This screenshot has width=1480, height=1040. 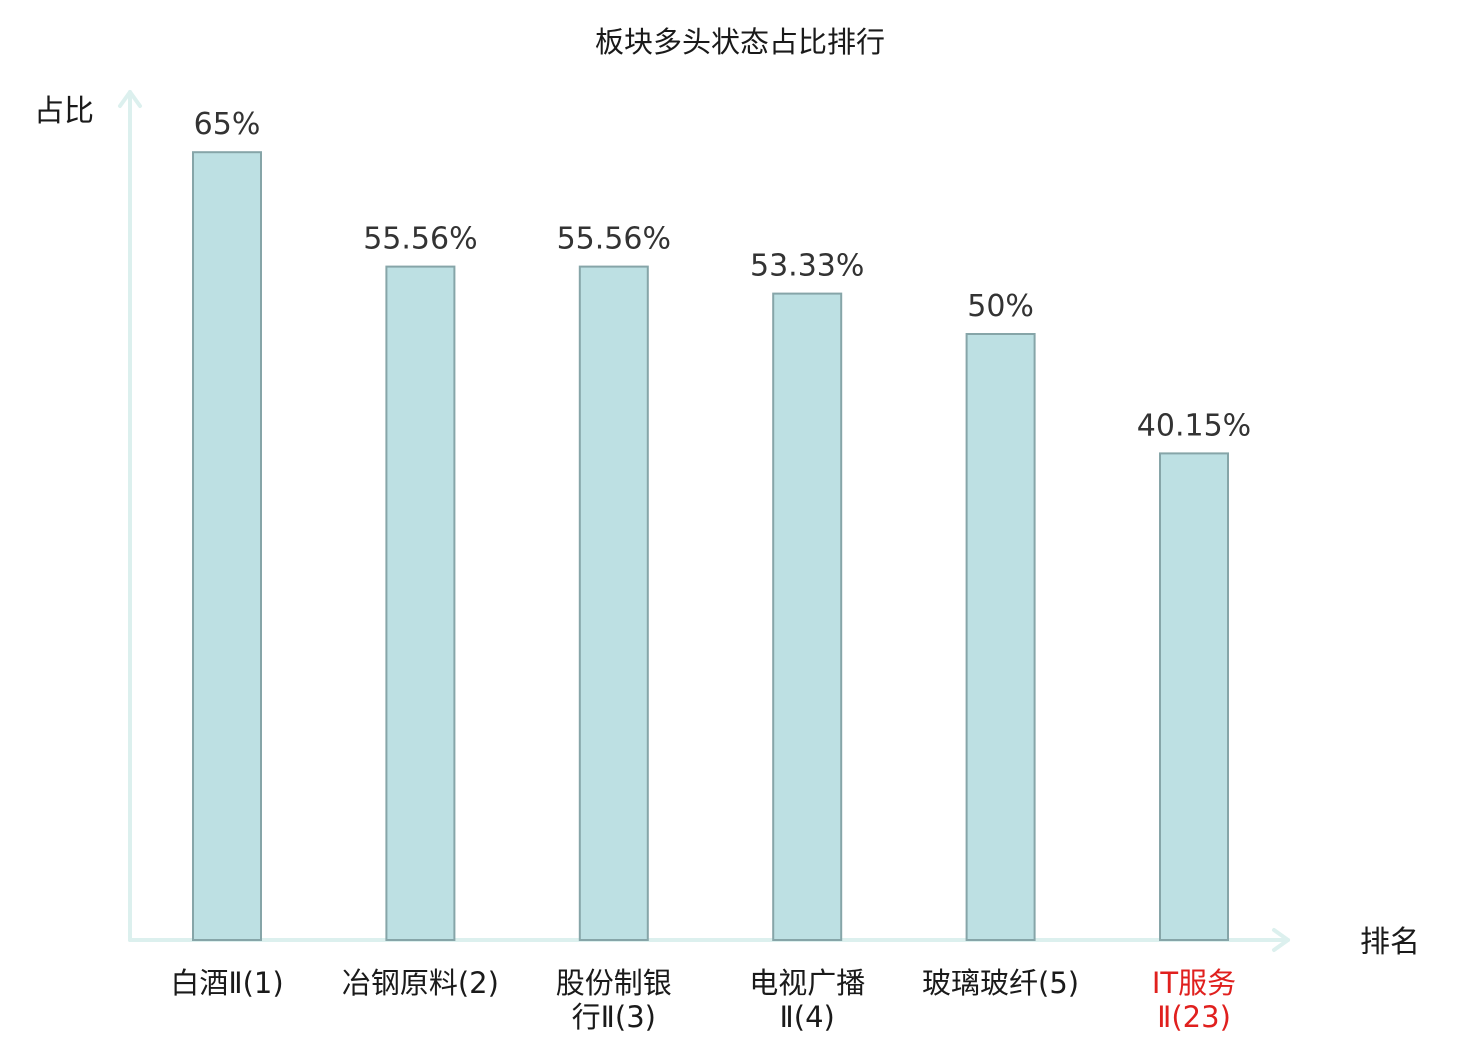 What do you see at coordinates (807, 1017) in the screenshot?
I see `x-tick-label: Ⅱ(4)` at bounding box center [807, 1017].